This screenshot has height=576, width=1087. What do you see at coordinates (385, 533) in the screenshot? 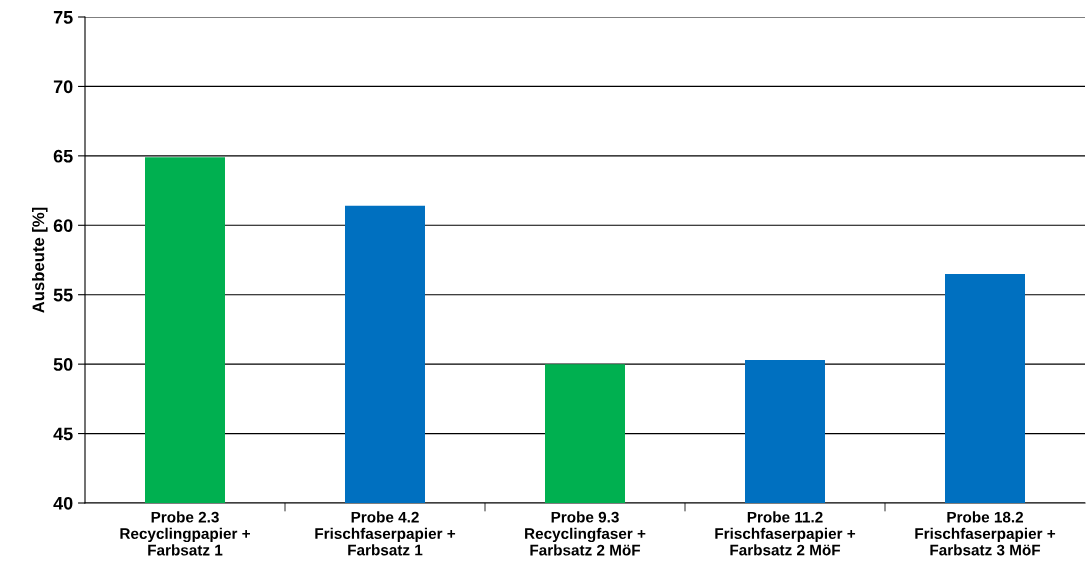
I see `x-tick-label: Probe 4.2 Frischfaserpapier + Farbsatz 1` at bounding box center [385, 533].